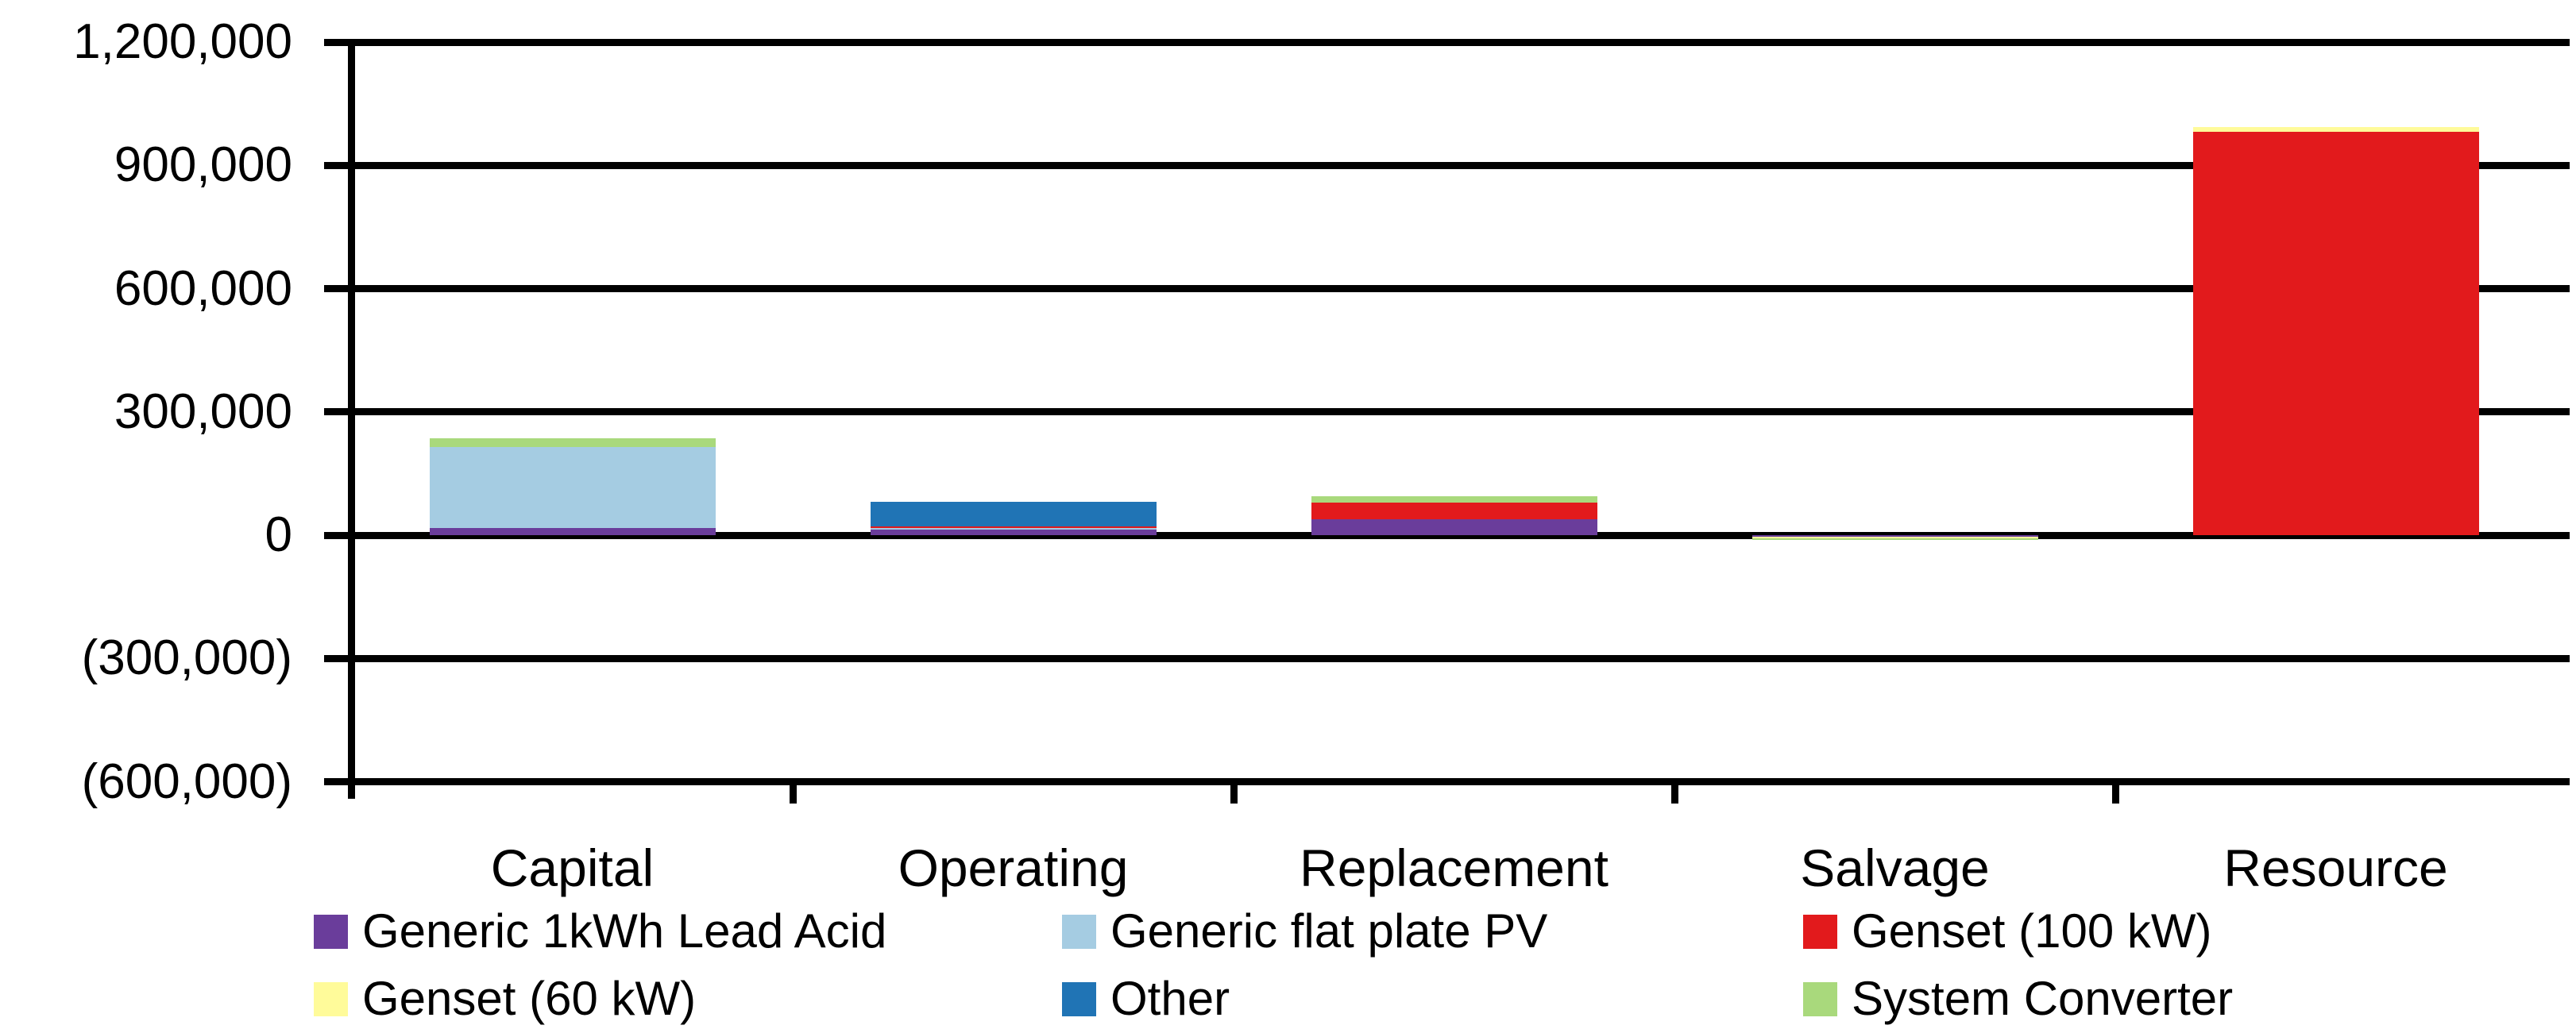 The image size is (2576, 1033). I want to click on legend-swatch-genset-100-kw, so click(1820, 932).